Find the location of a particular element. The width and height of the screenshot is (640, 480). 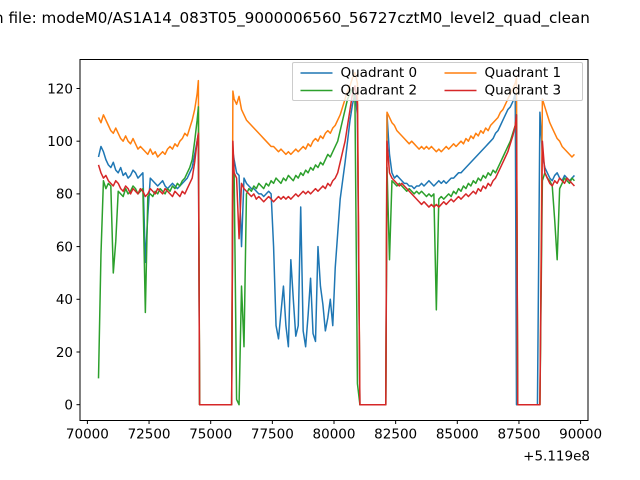

ytick-label: 60 is located at coordinates (64, 247).